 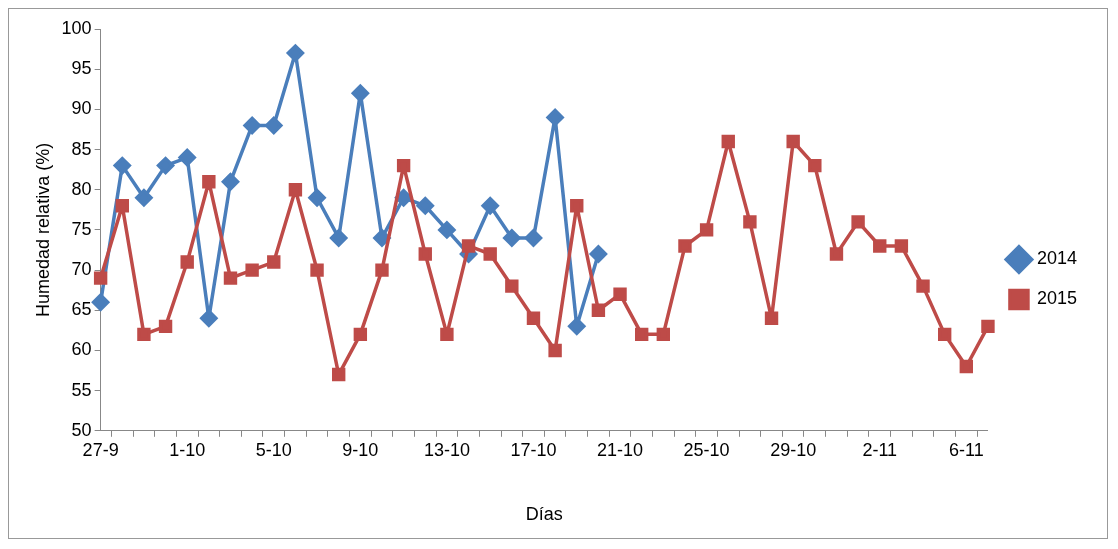 I want to click on y-tick-label: 65, so click(x=81, y=309).